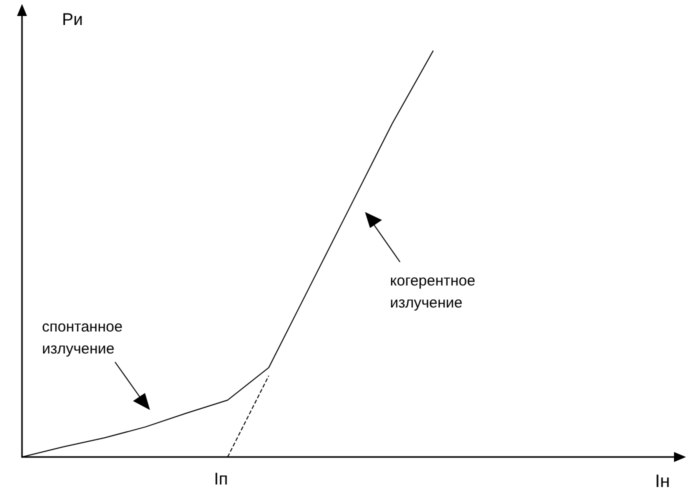 Image resolution: width=687 pixels, height=499 pixels. What do you see at coordinates (662, 481) in the screenshot?
I see `x-axis-title: Iн` at bounding box center [662, 481].